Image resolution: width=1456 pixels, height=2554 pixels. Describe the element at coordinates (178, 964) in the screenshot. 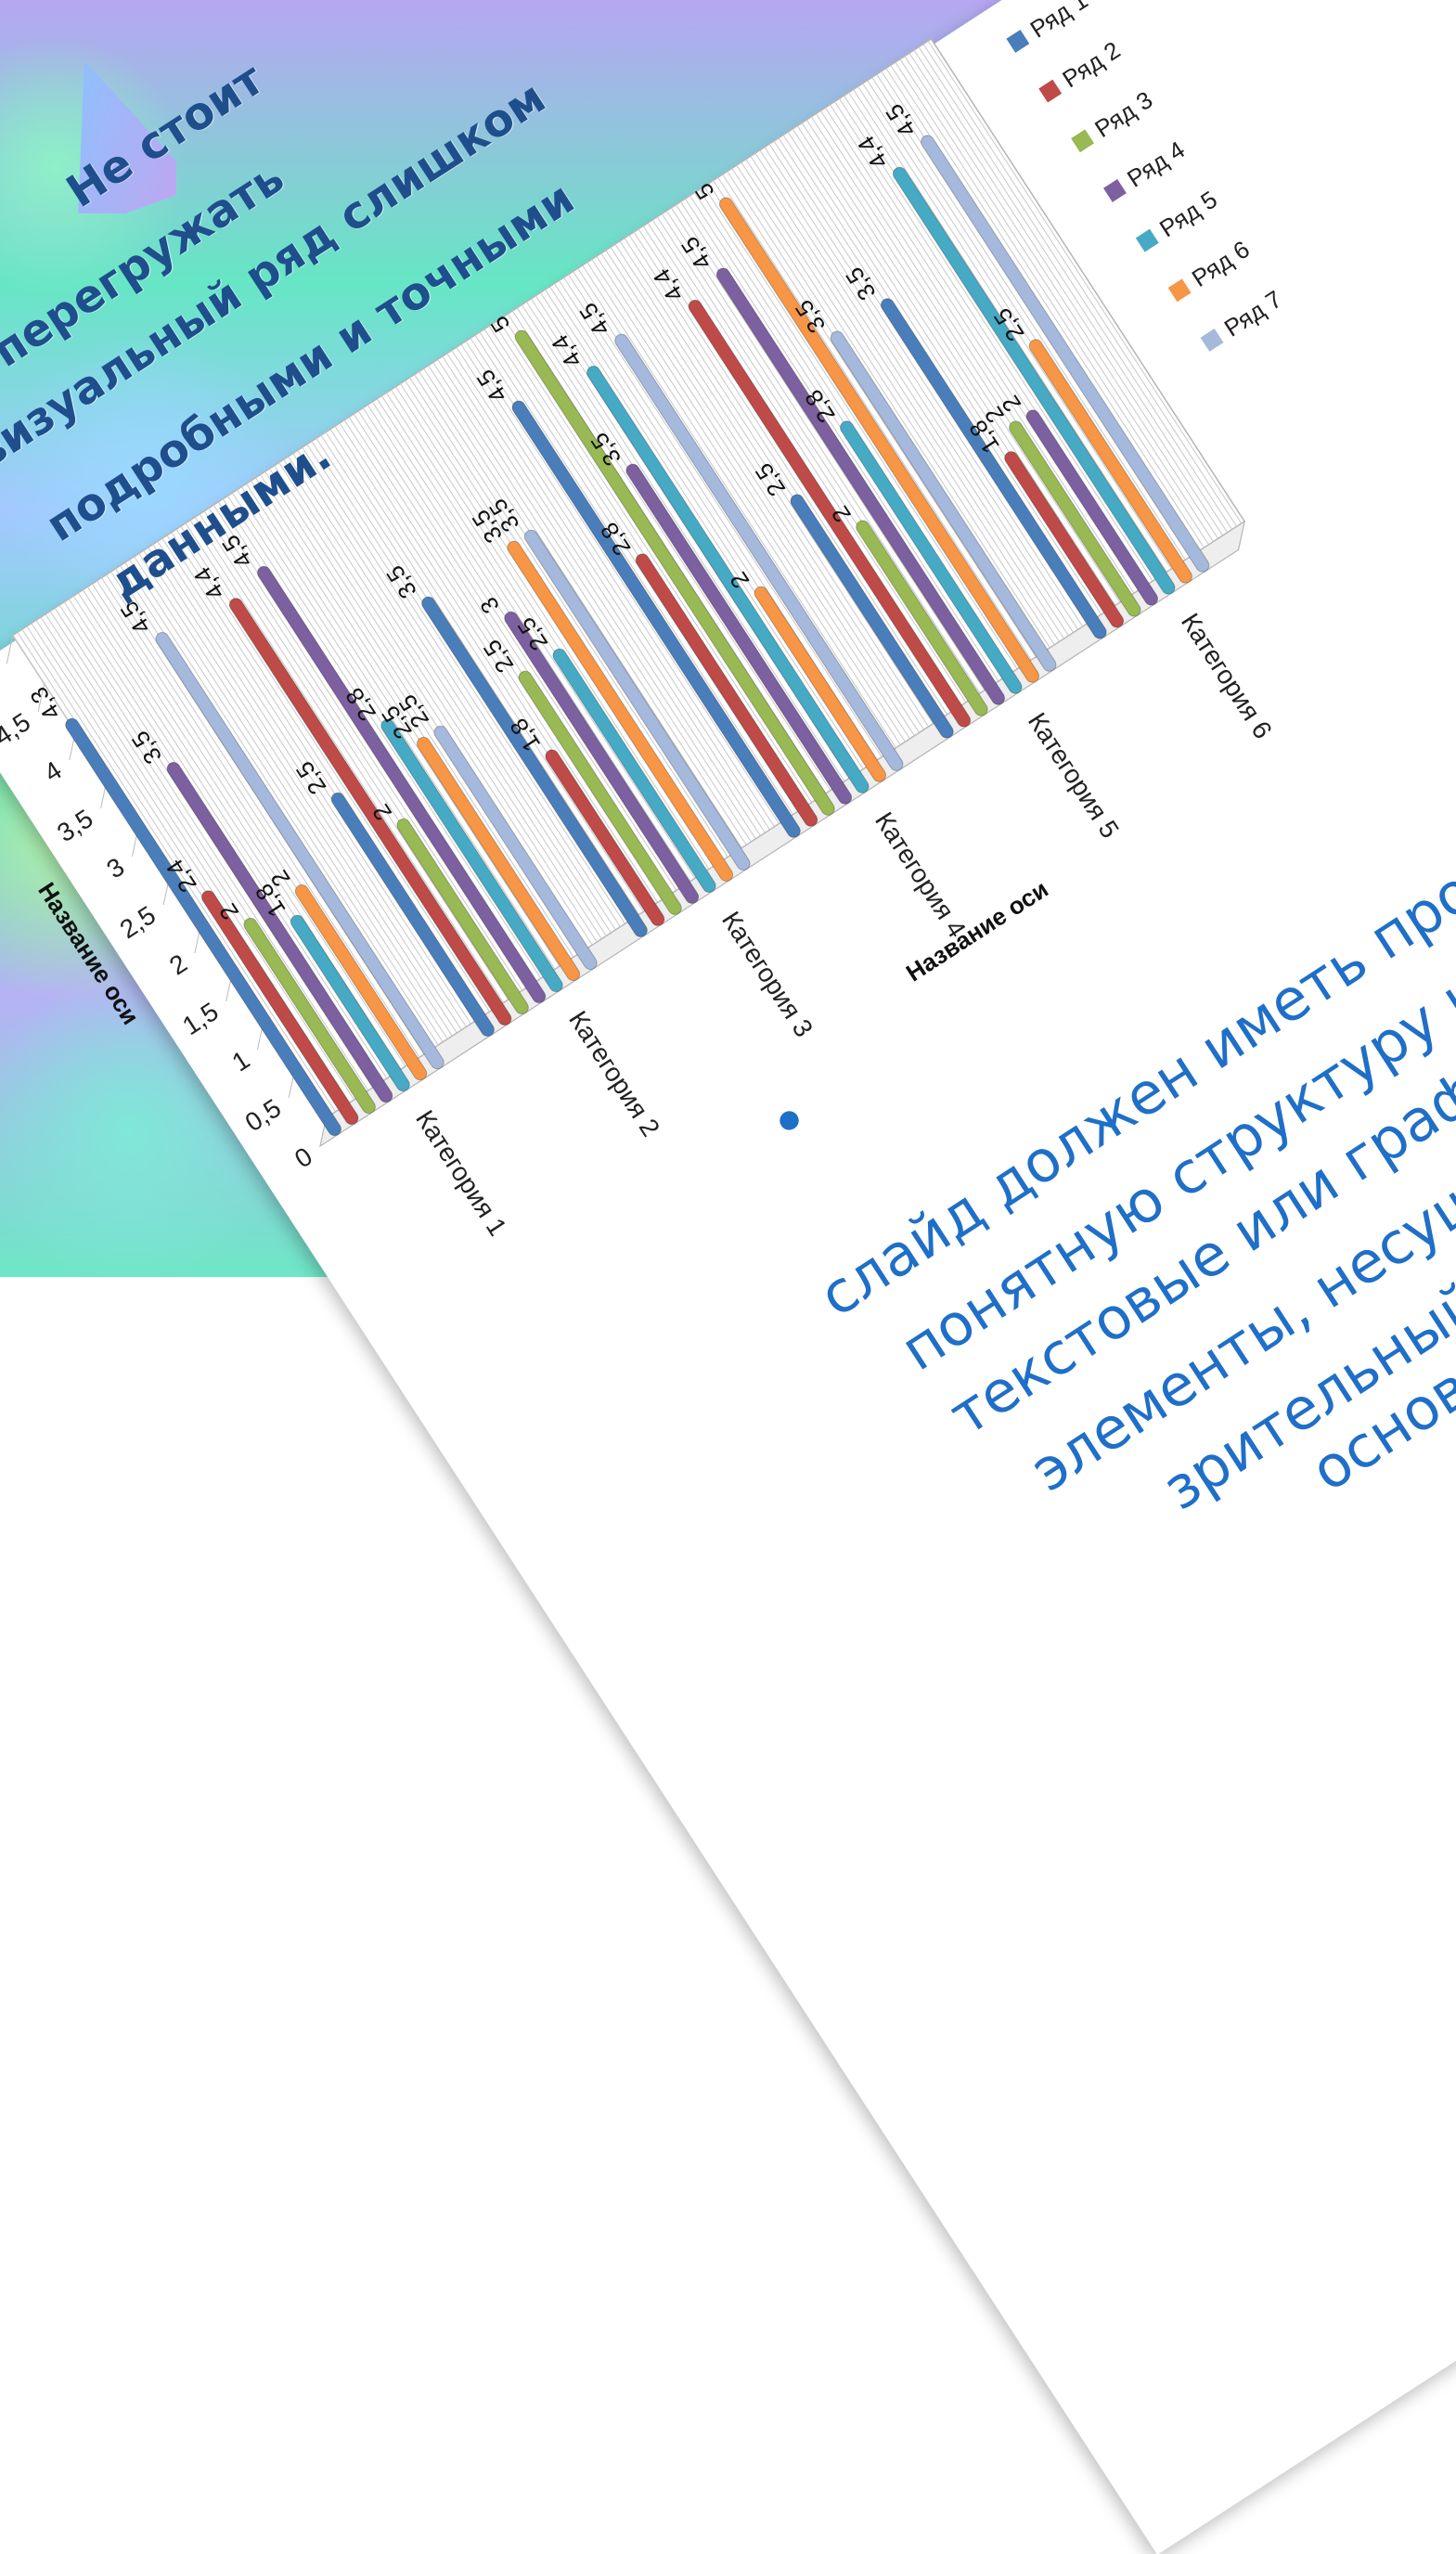

I see `y-tick-label: 2` at that location.